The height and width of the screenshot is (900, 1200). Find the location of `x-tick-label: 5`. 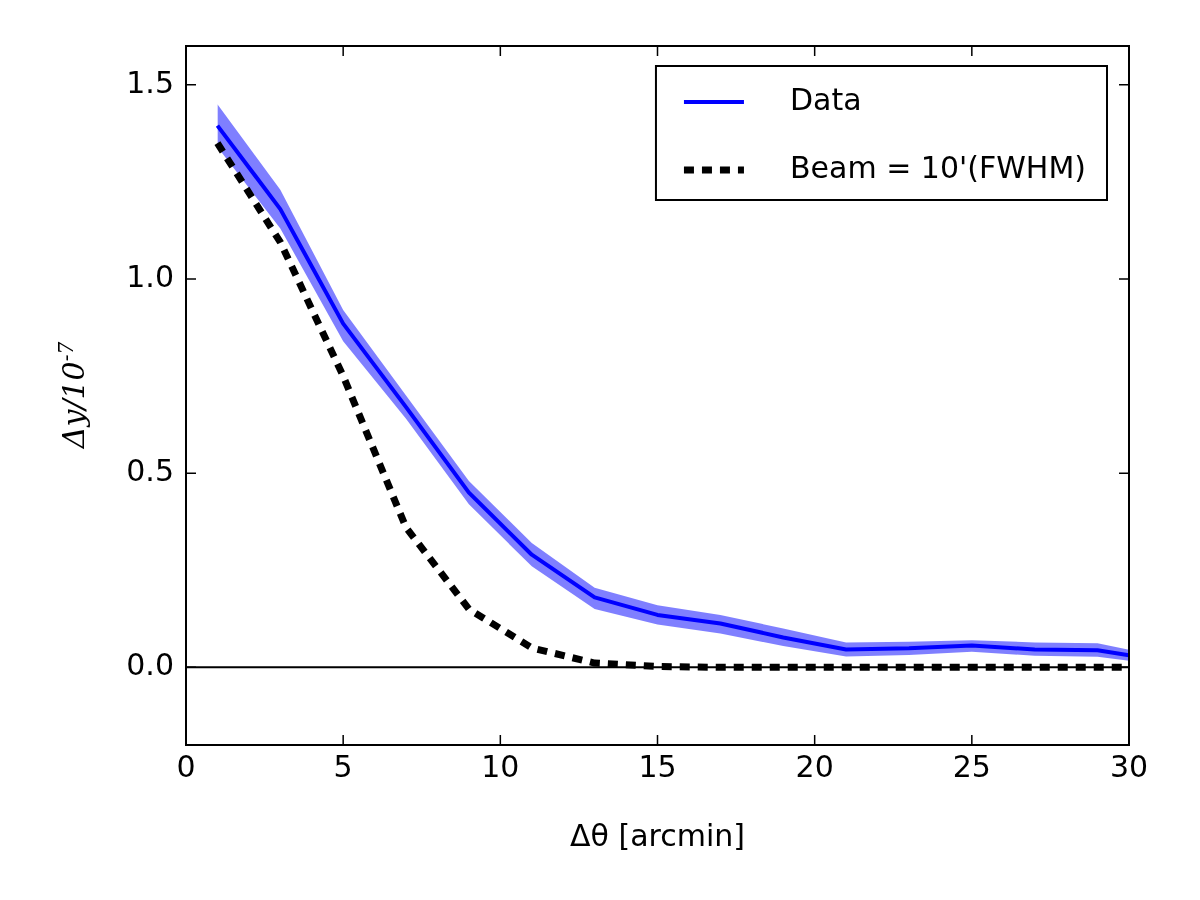

x-tick-label: 5 is located at coordinates (343, 766).